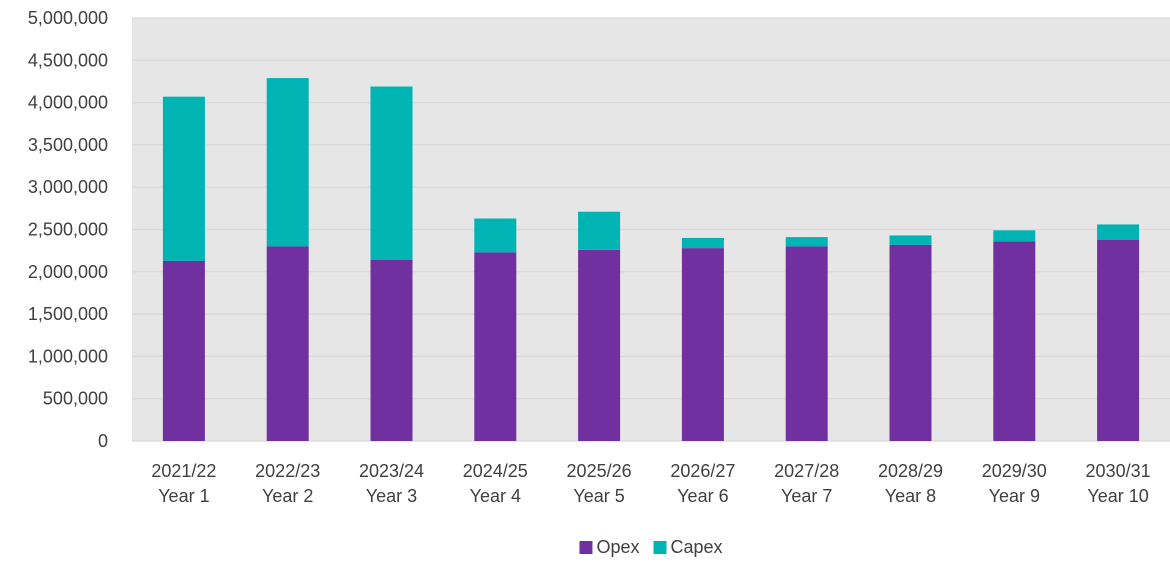 Image resolution: width=1170 pixels, height=569 pixels. I want to click on x-tick-label: Year 9, so click(1014, 496).